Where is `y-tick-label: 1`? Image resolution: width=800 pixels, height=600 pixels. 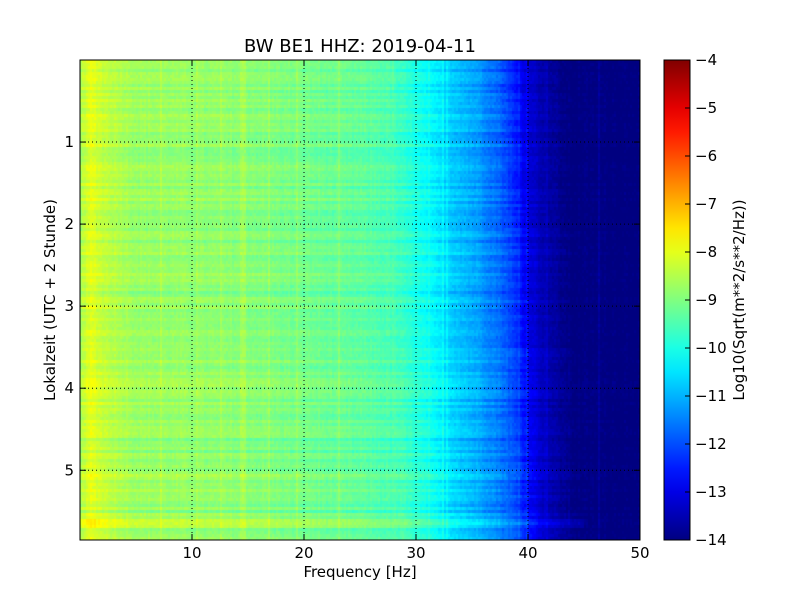
y-tick-label: 1 is located at coordinates (69, 142).